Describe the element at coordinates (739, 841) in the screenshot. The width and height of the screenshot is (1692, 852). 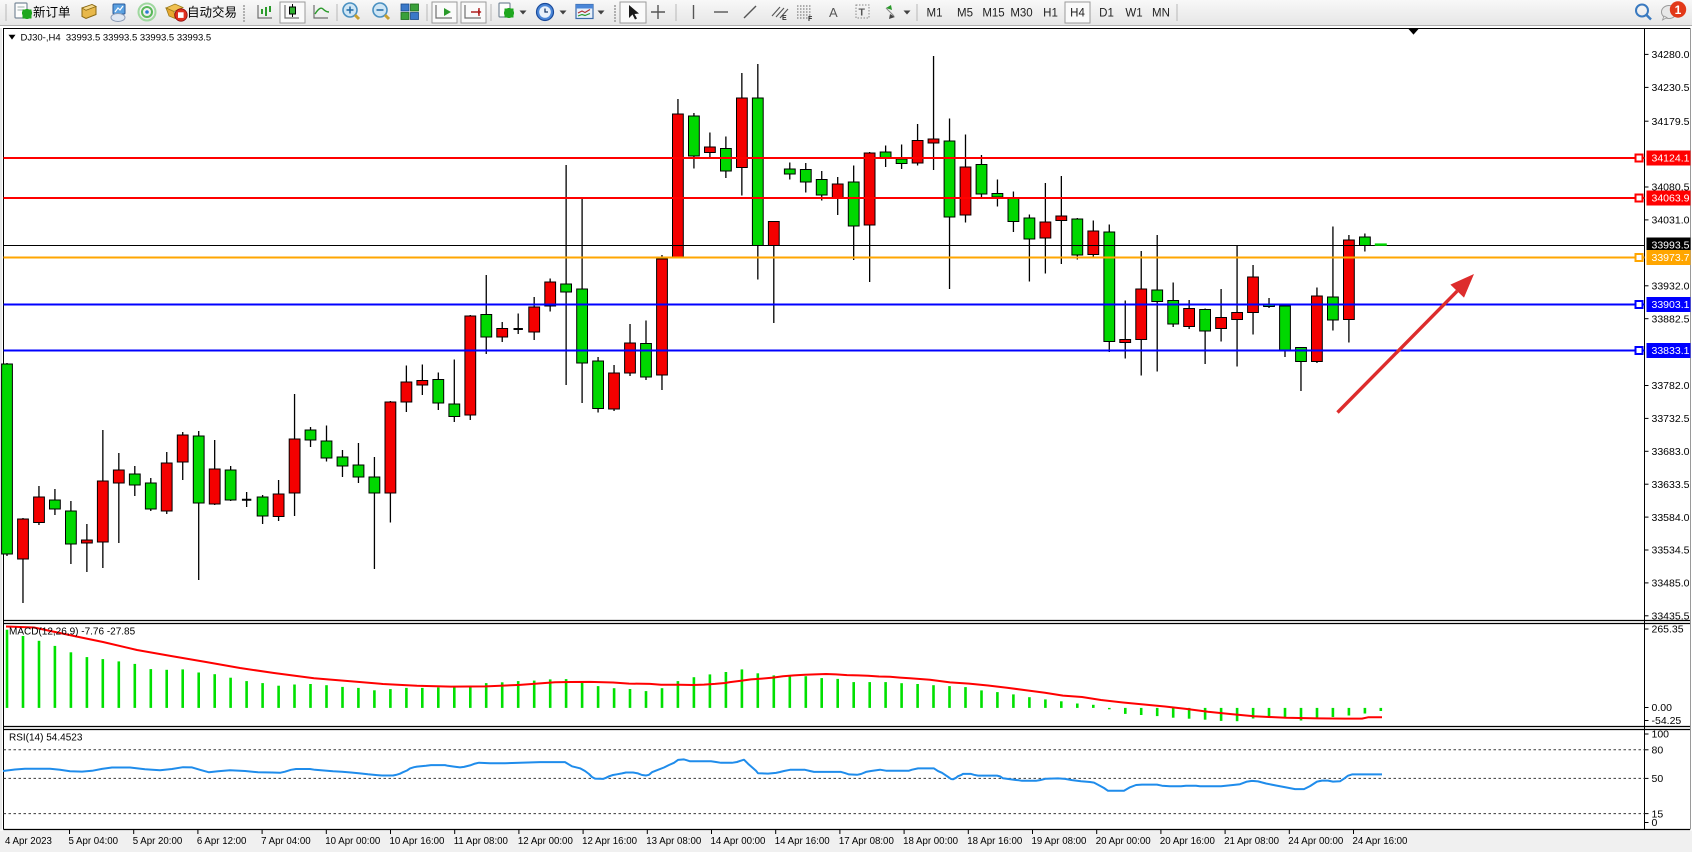
I see `svg-text: 14 Apr 00:00` at that location.